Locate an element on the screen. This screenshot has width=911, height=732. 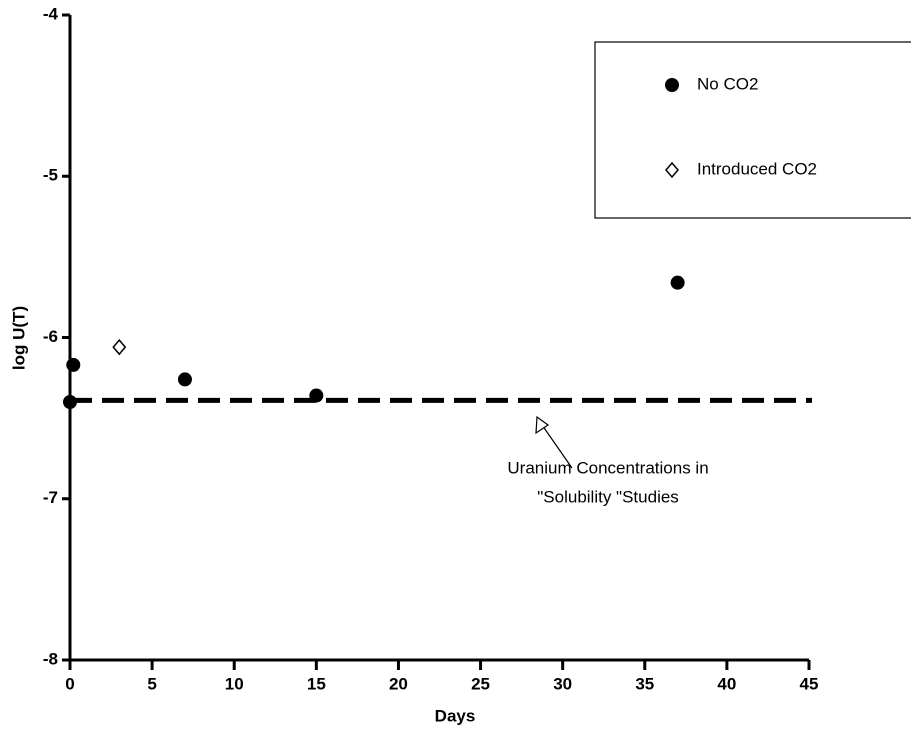
x-tick-label: 30 is located at coordinates (562, 683).